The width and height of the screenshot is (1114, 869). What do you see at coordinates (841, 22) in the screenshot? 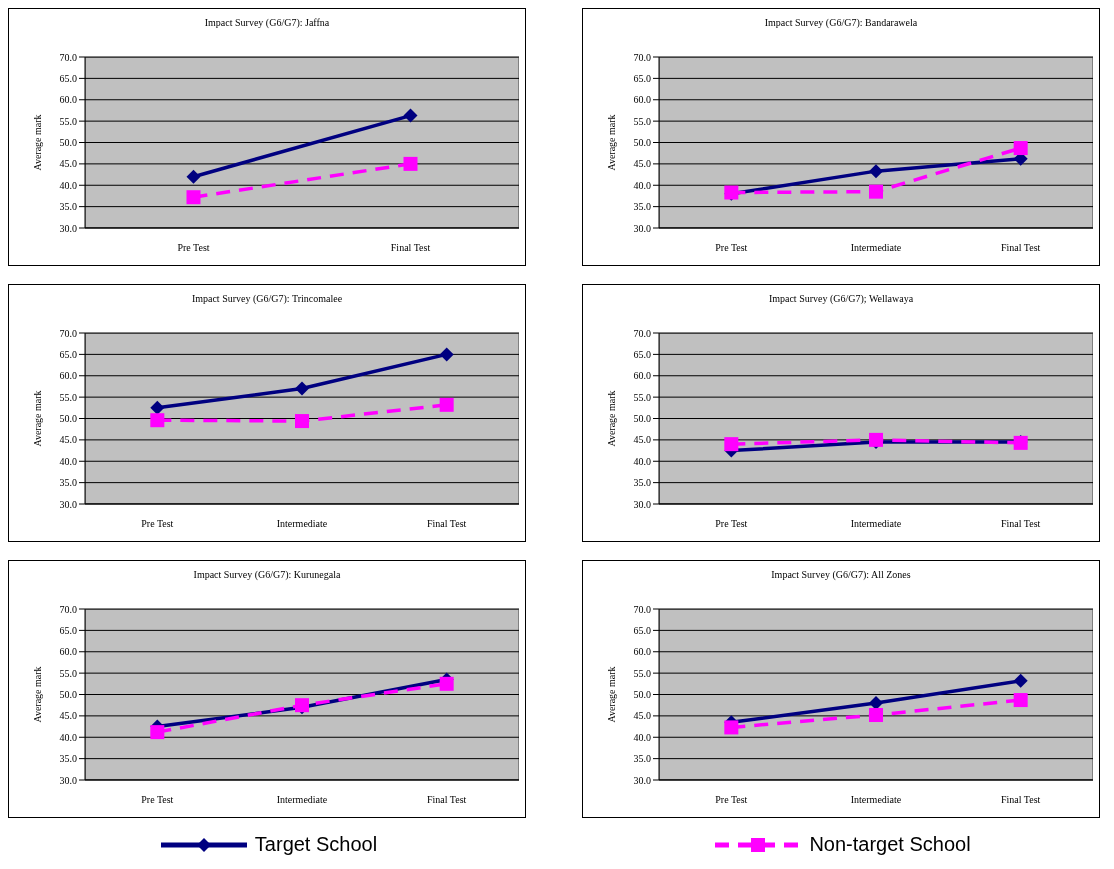
I see `chart-title: Impact Survey (G6/G7): Bandarawela` at bounding box center [841, 22].